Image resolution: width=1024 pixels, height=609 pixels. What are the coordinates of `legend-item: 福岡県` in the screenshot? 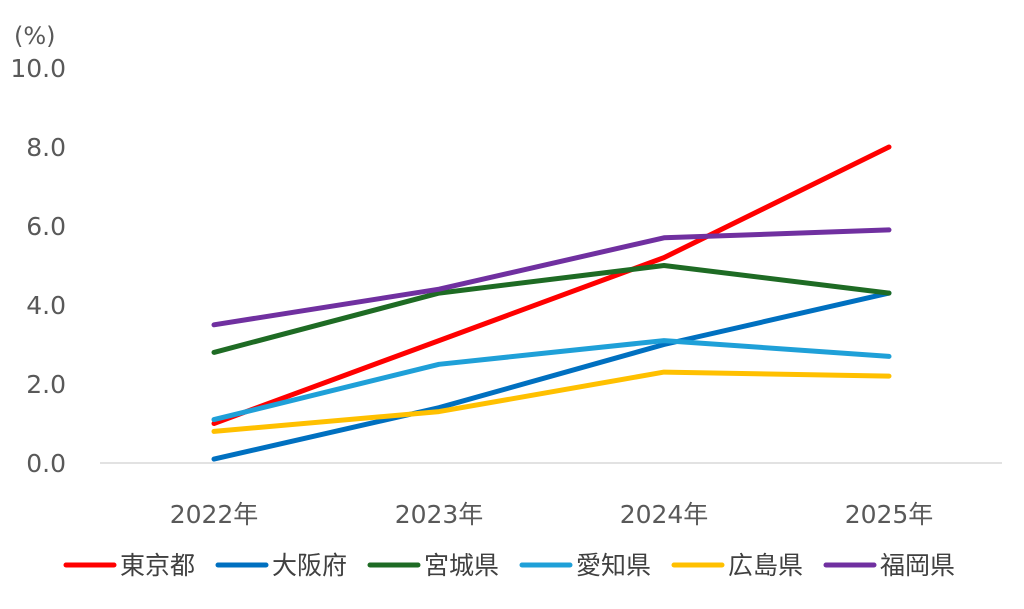 It's located at (889, 565).